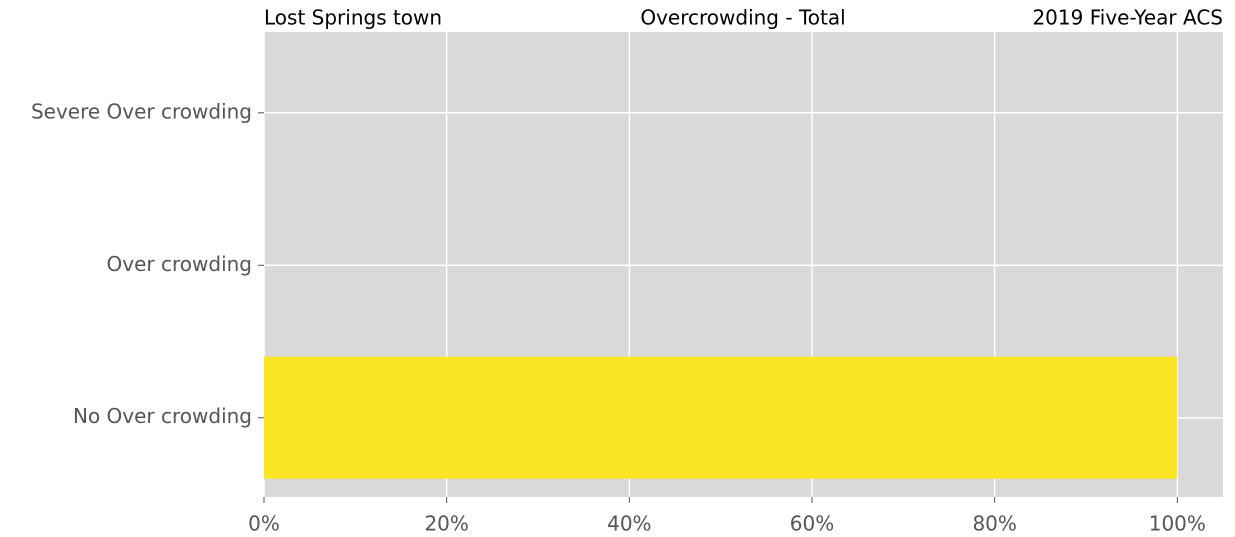 Image resolution: width=1235 pixels, height=537 pixels. Describe the element at coordinates (742, 18) in the screenshot. I see `chart-title: Overcrowding - Total` at that location.